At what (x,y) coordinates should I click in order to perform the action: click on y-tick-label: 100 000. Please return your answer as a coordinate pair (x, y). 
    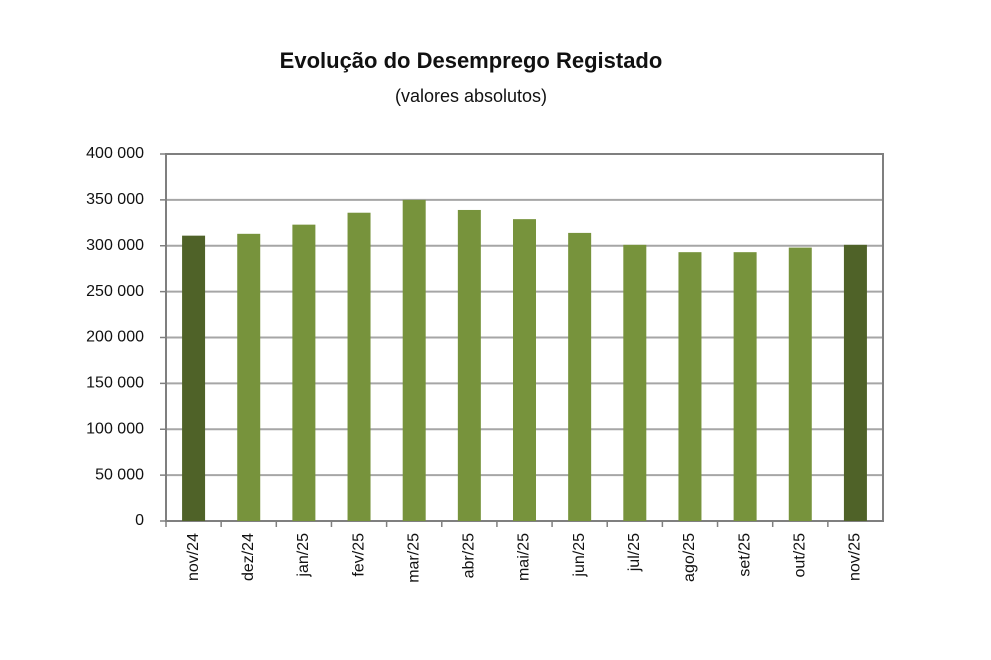
    Looking at the image, I should click on (115, 428).